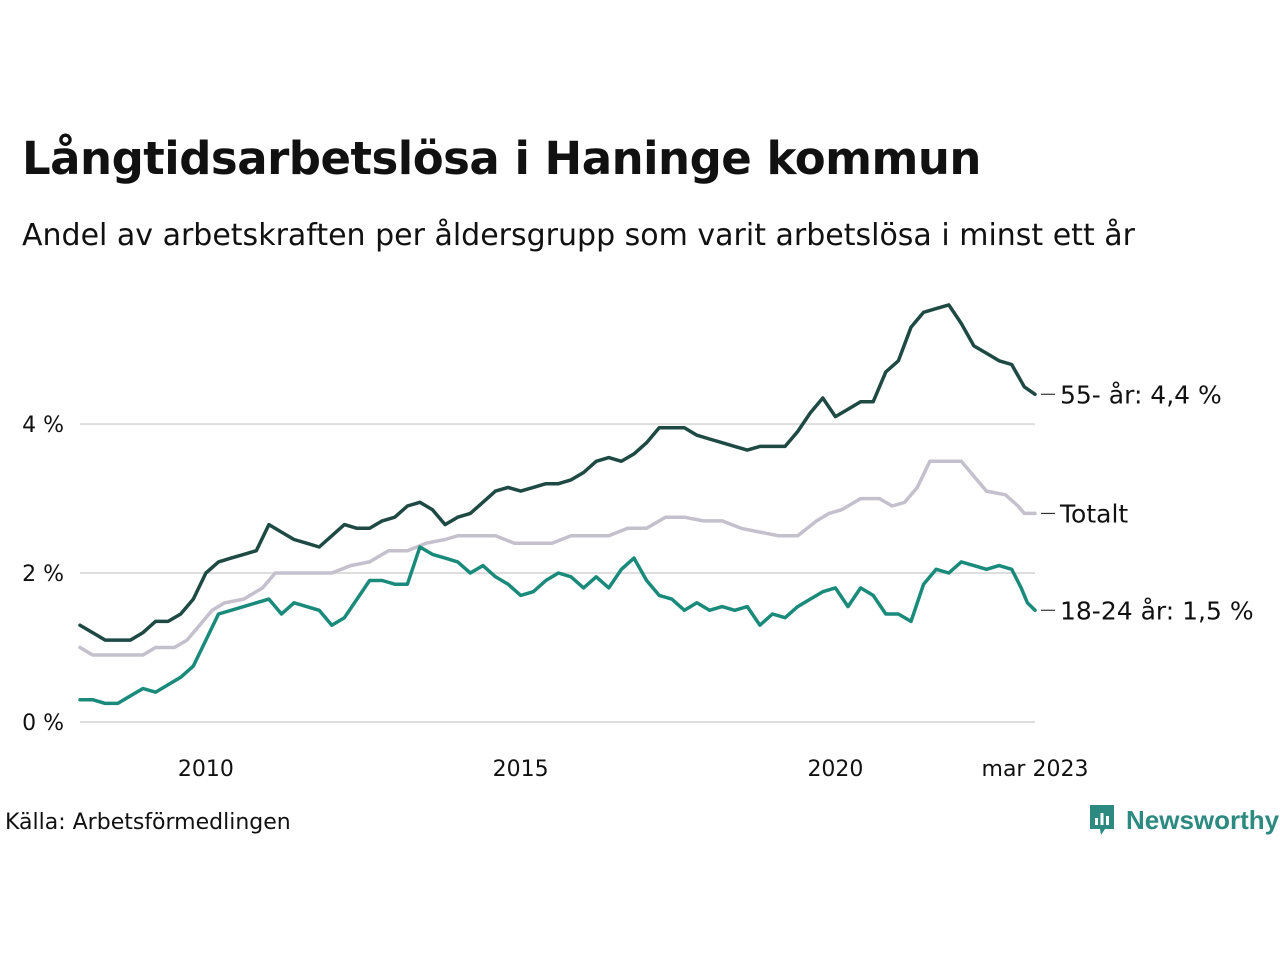 Image resolution: width=1280 pixels, height=960 pixels. I want to click on source-note: Källa: Arbetsförmedlingen, so click(148, 822).